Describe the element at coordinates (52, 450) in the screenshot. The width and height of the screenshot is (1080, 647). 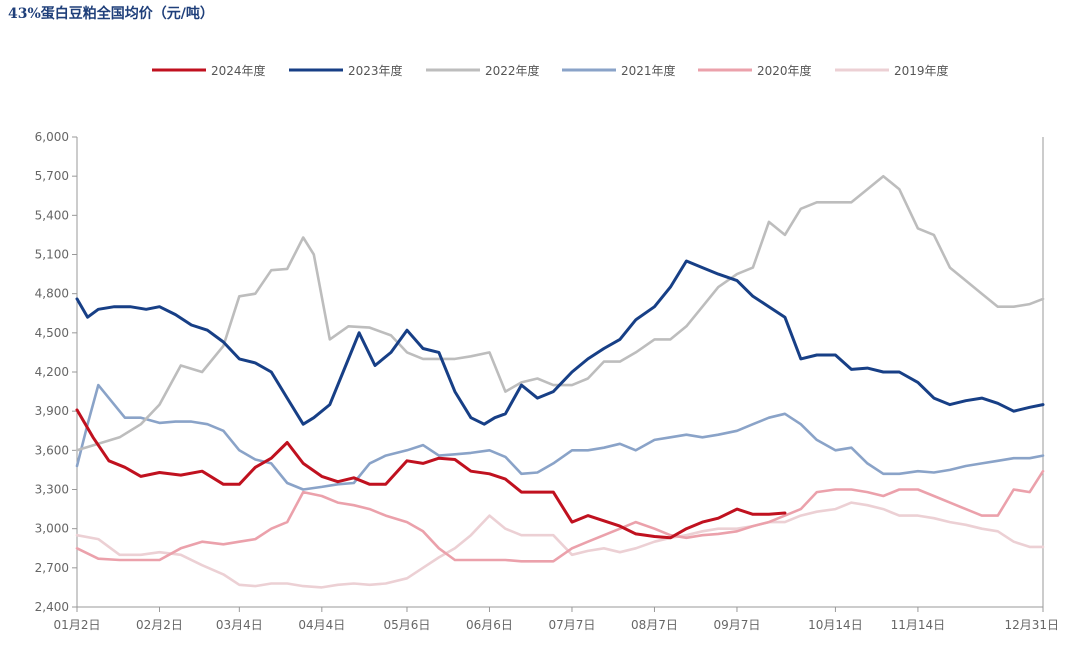
I see `y-tick-label: 3,600` at that location.